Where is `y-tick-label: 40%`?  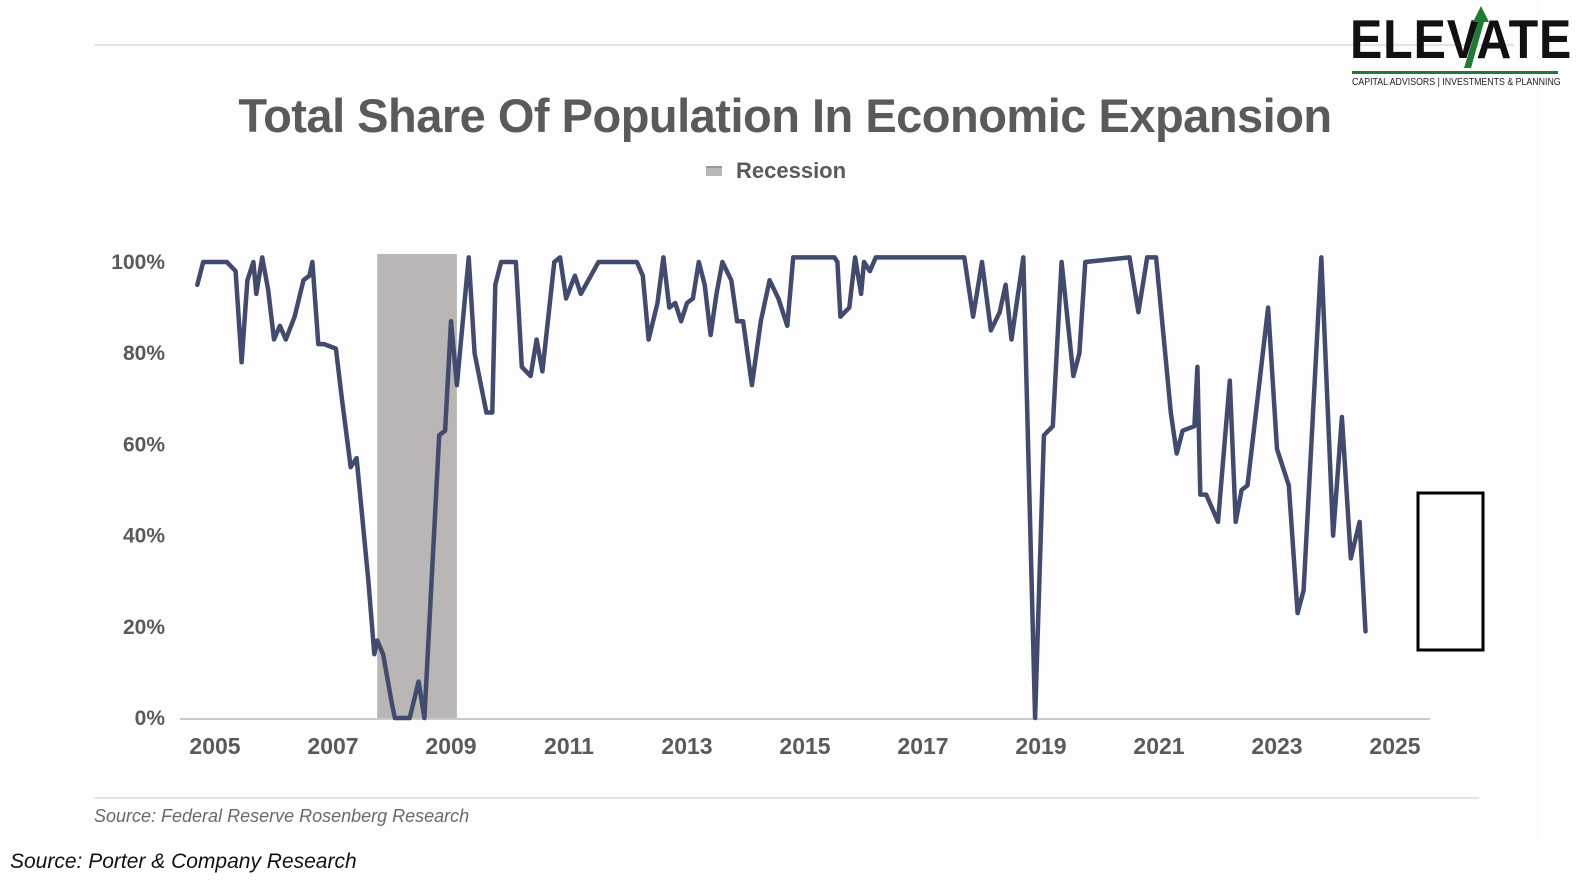
y-tick-label: 40% is located at coordinates (144, 536).